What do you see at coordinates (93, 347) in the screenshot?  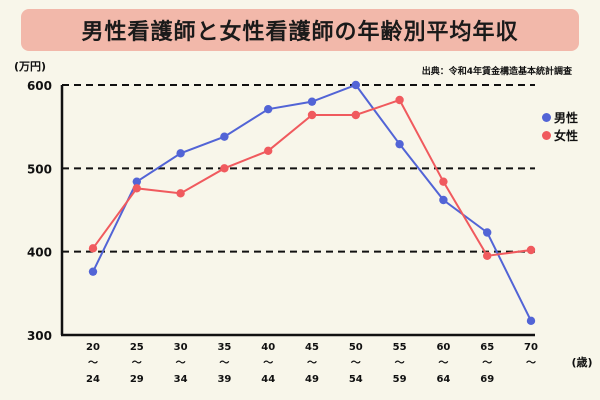 I see `svg-text: 20` at bounding box center [93, 347].